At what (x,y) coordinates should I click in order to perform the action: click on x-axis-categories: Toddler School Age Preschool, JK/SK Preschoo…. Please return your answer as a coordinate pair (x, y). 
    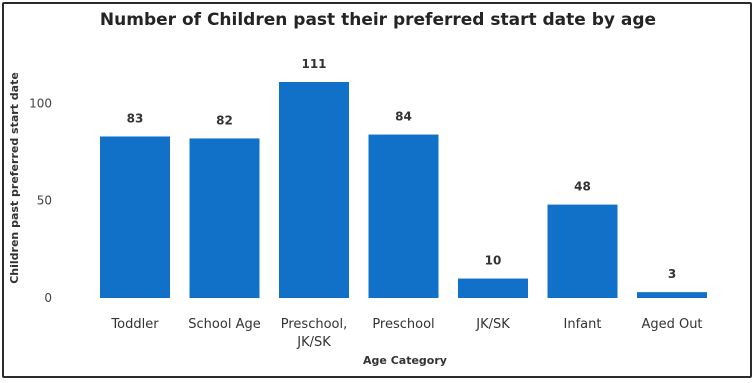
    Looking at the image, I should click on (406, 333).